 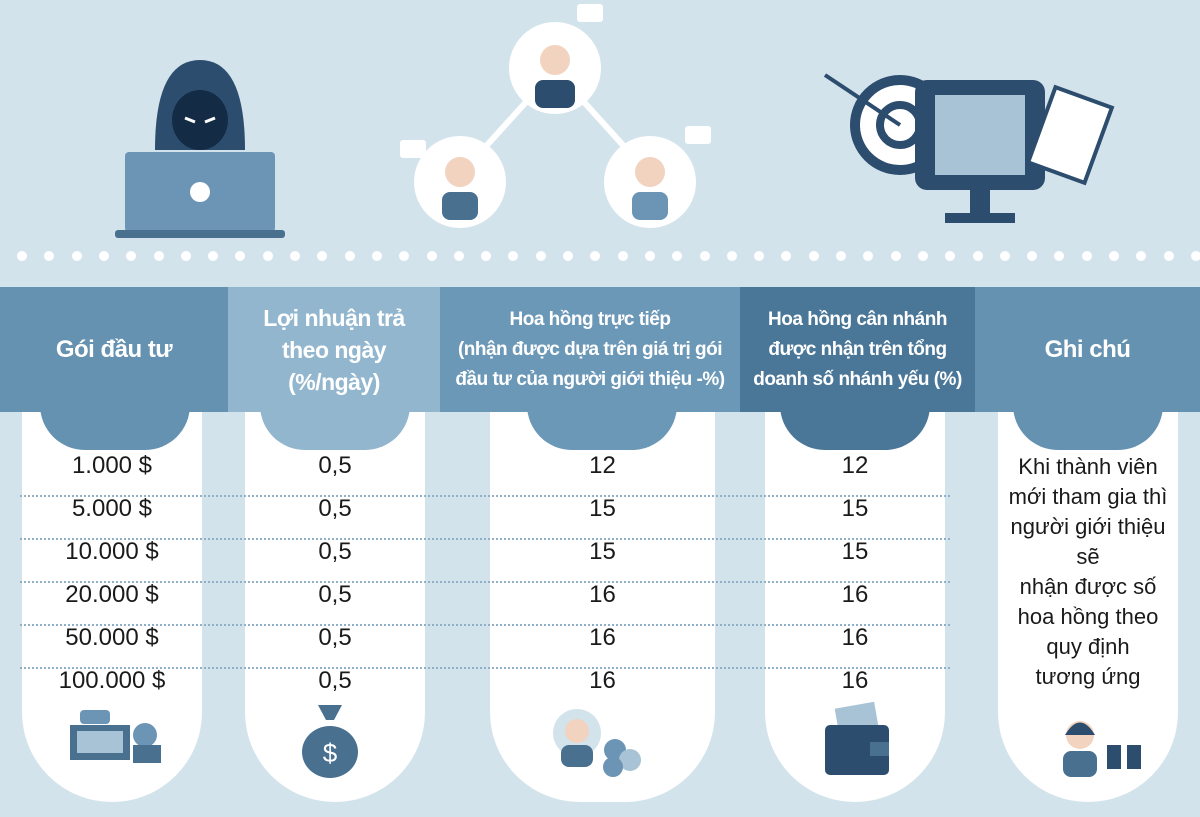 I want to click on cell-package: 10.000 $, so click(x=112, y=551).